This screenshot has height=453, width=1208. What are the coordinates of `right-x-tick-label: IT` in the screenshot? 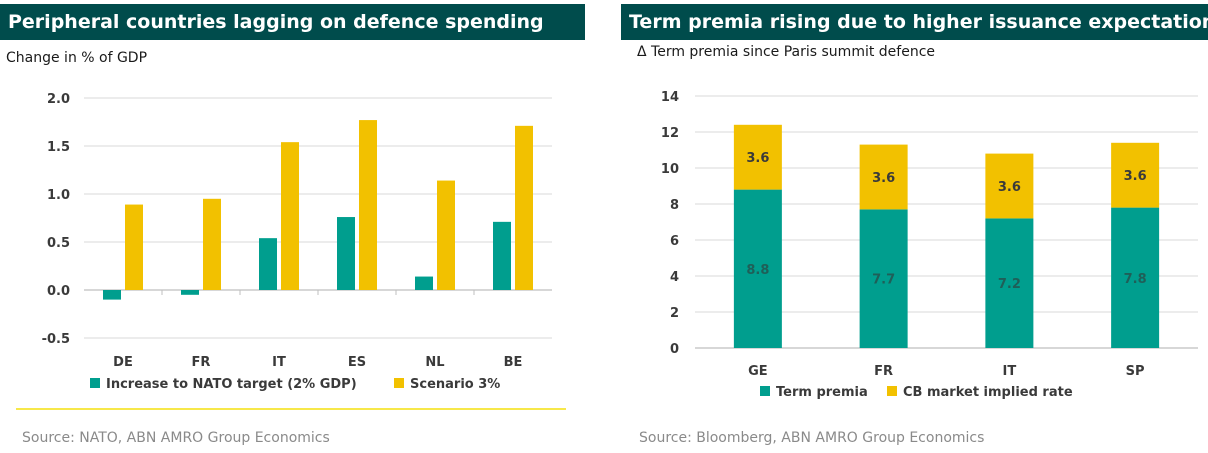 It's located at (1010, 371).